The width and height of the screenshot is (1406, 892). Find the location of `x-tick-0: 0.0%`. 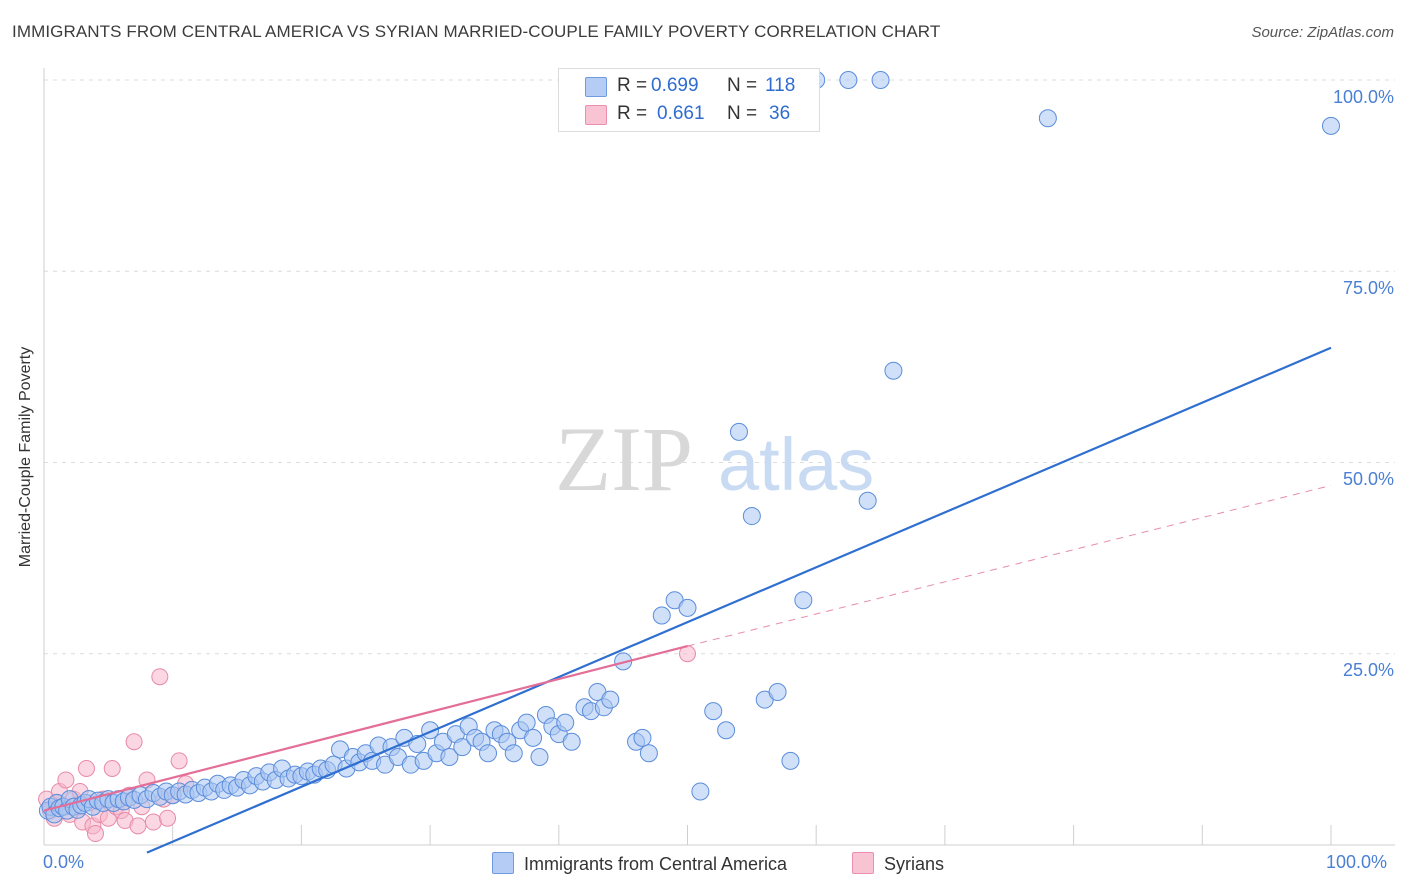

x-tick-0: 0.0% is located at coordinates (64, 862).